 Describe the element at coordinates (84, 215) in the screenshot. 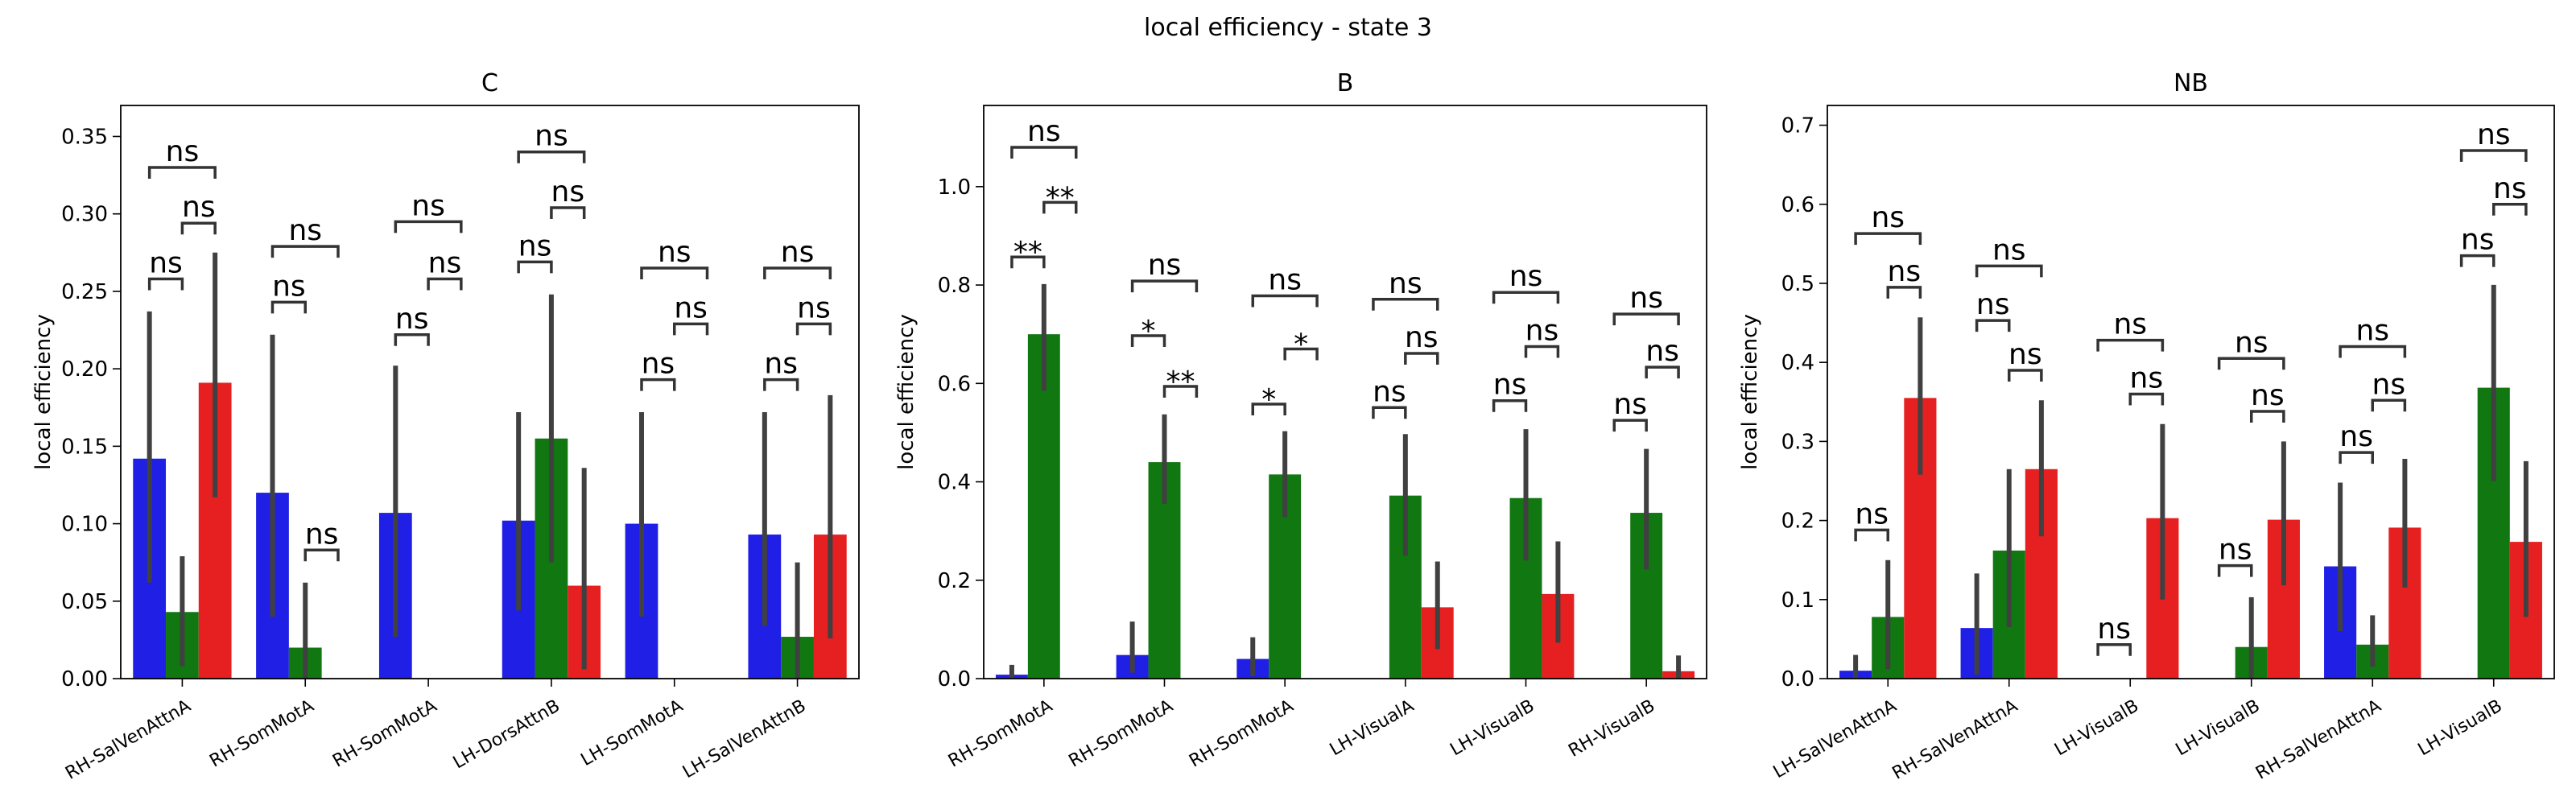

I see `y-tick-label: 0.30` at that location.